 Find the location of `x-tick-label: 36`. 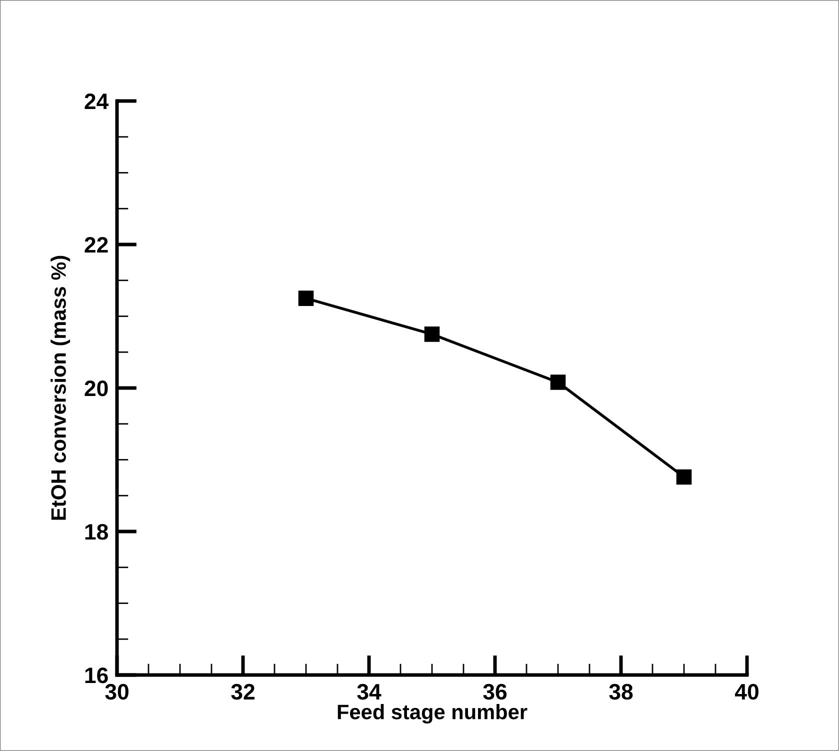

x-tick-label: 36 is located at coordinates (495, 692).